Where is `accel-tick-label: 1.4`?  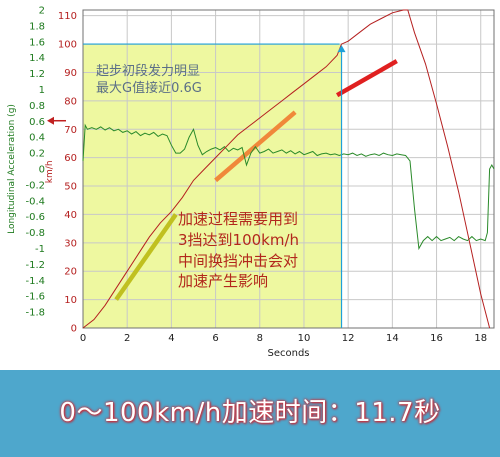 accel-tick-label: 1.4 is located at coordinates (37, 58).